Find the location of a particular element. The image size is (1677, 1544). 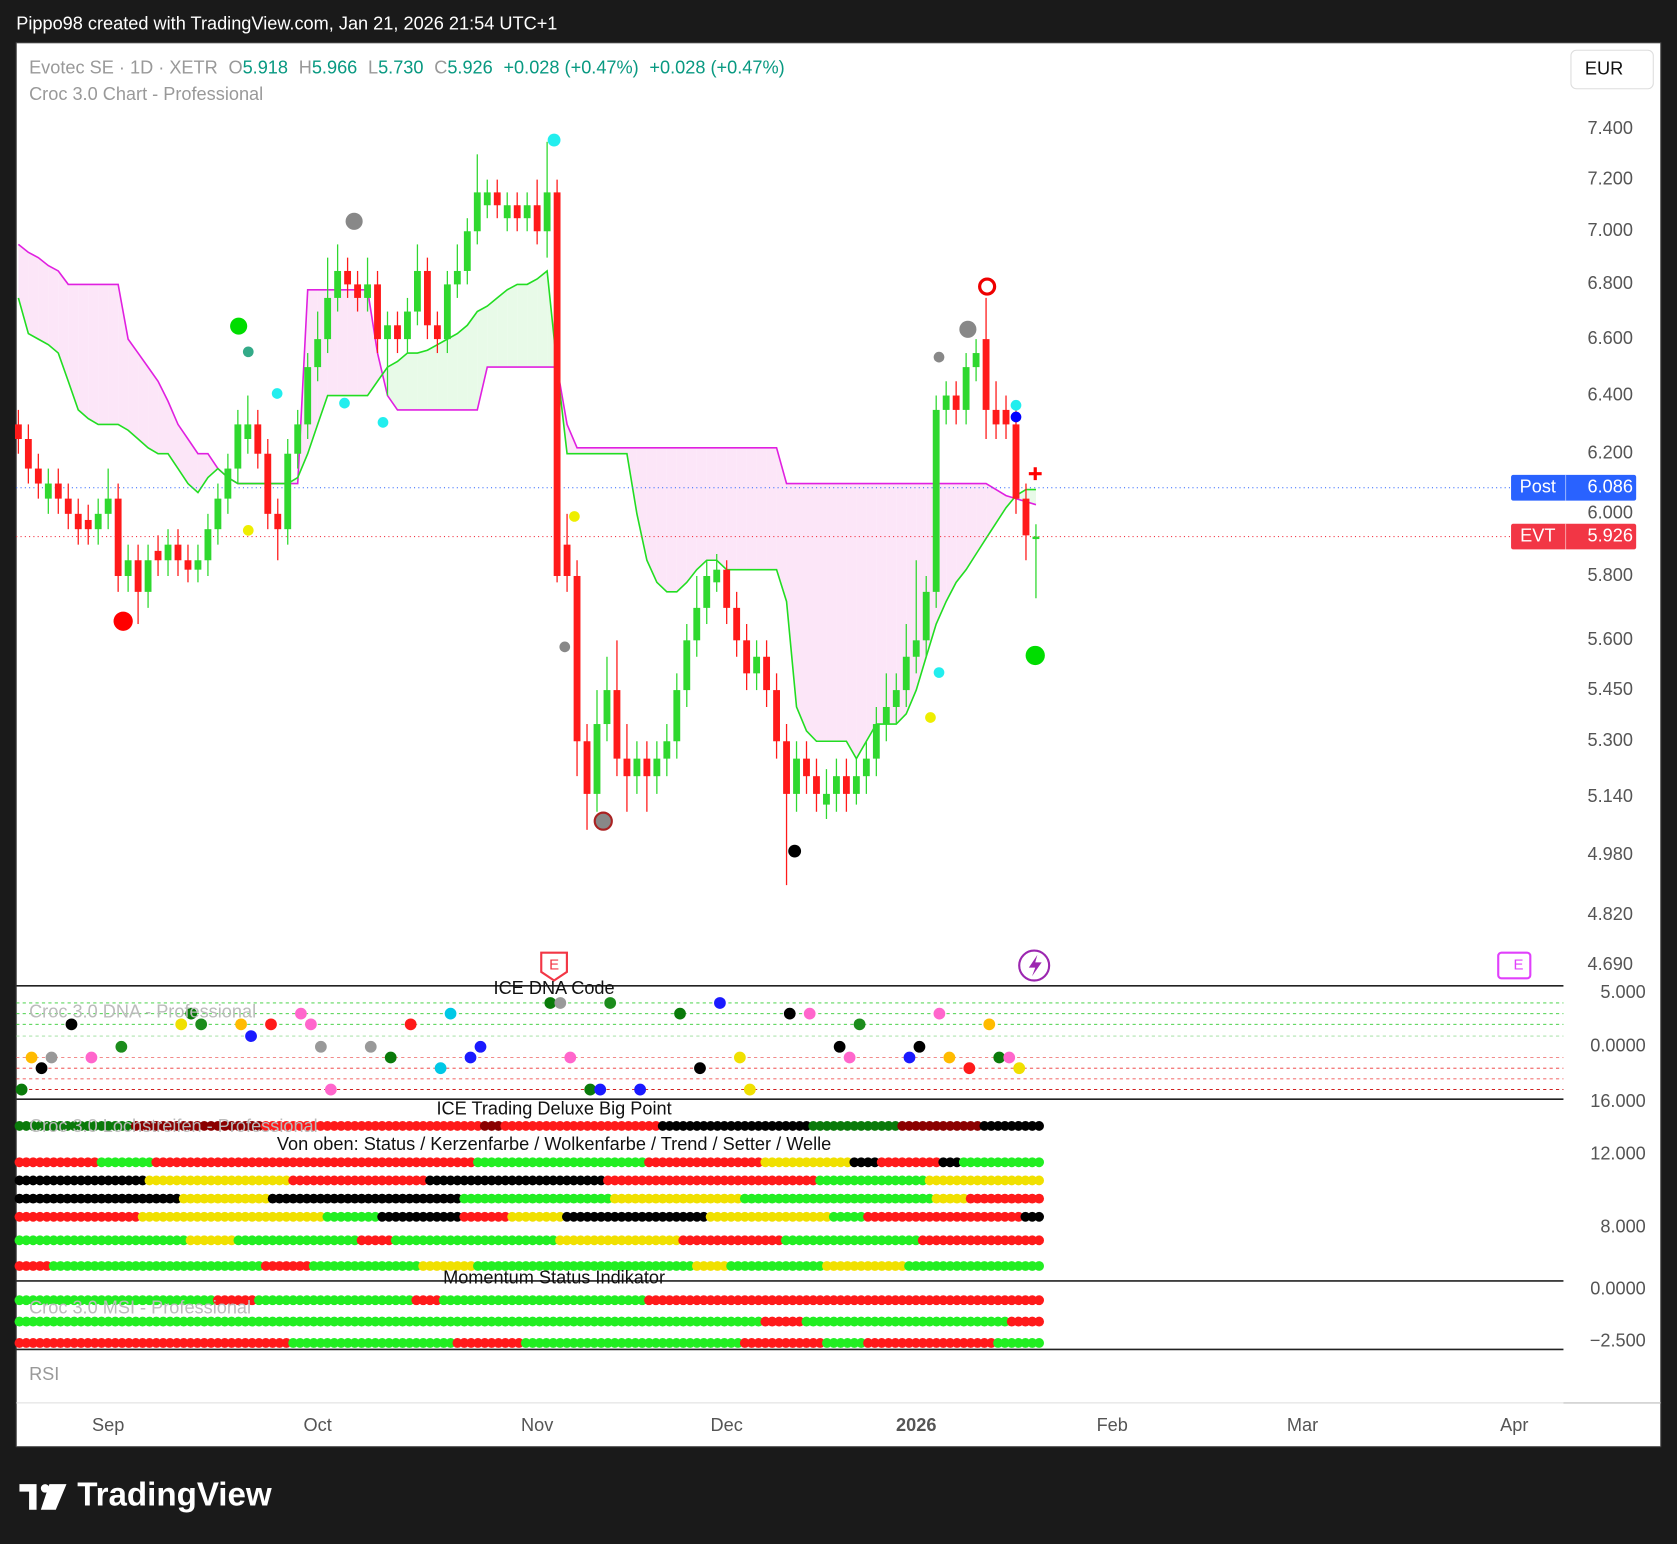

currency: EUR is located at coordinates (1604, 68).